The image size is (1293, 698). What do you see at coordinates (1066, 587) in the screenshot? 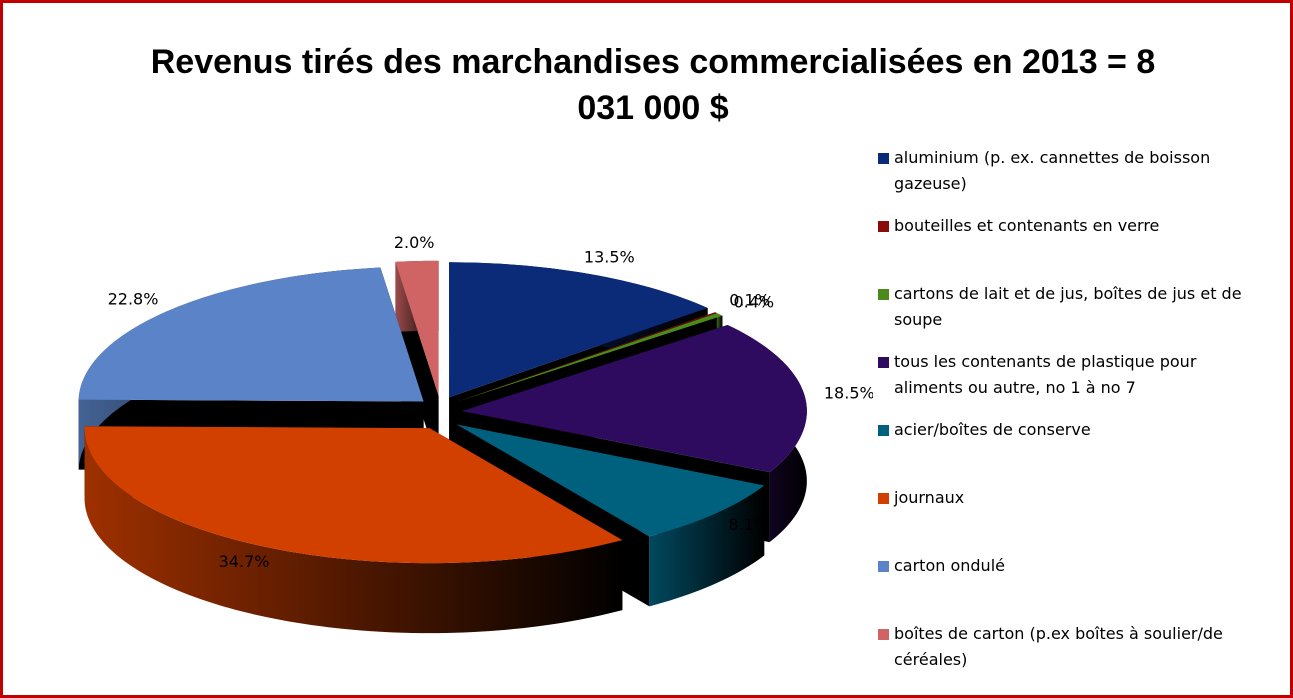
I see `legend-item: carton ondulé` at bounding box center [1066, 587].